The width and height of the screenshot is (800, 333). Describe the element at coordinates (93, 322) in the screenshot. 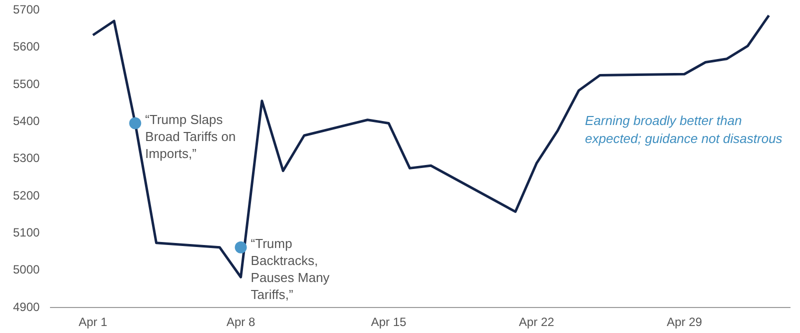

I see `x-tick-label: Apr 1` at that location.